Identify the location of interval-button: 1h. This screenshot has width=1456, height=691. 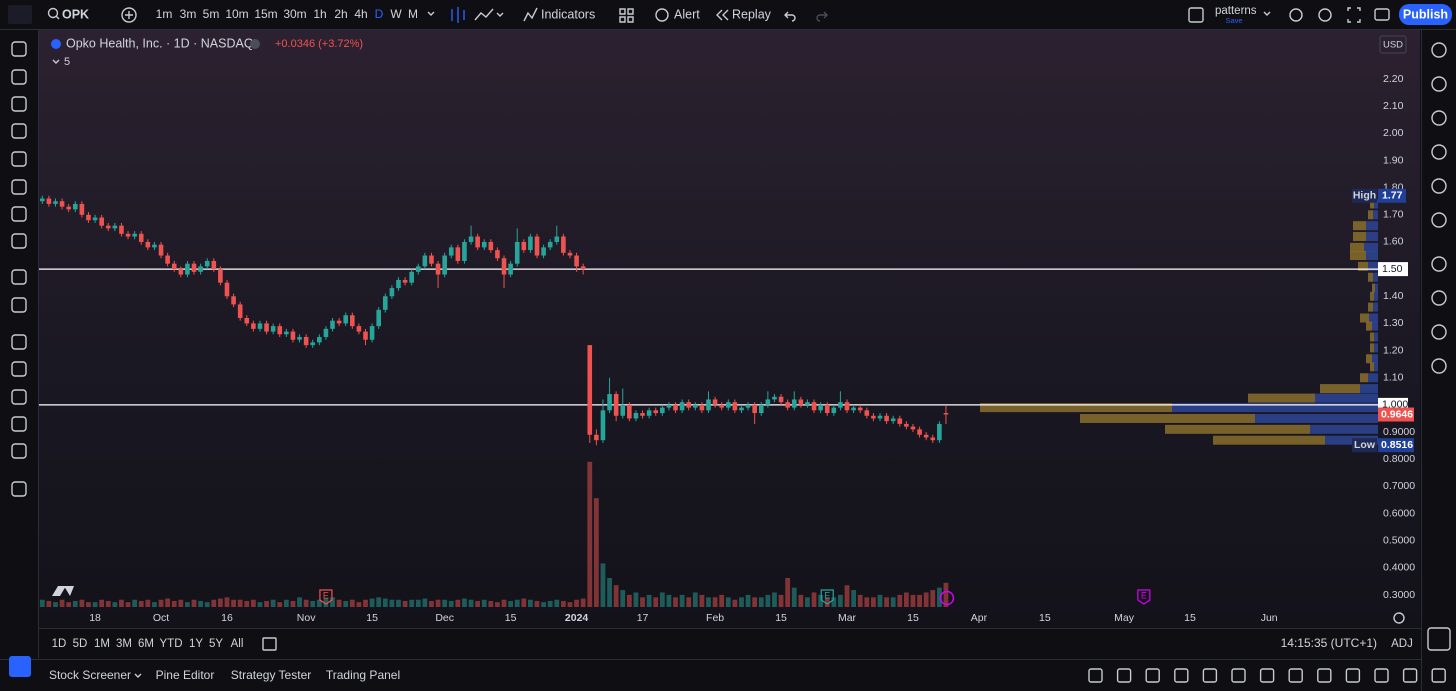
(319, 14).